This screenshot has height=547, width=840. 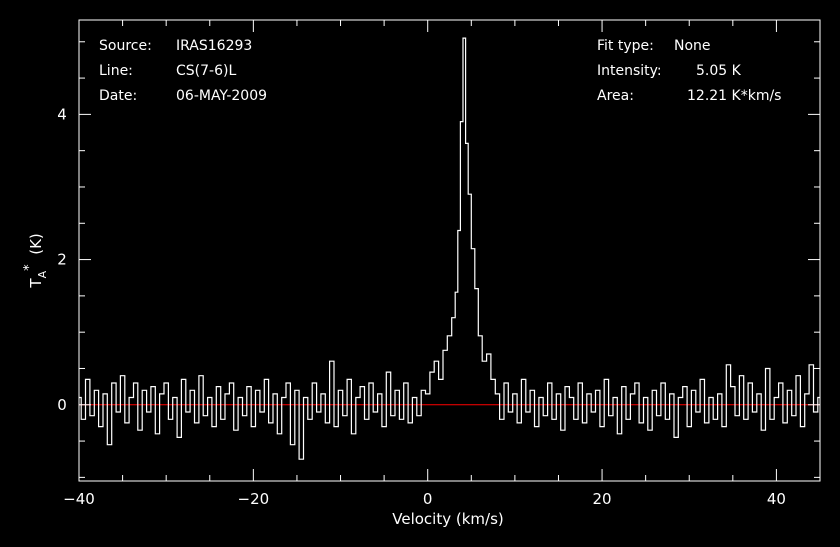 What do you see at coordinates (719, 71) in the screenshot?
I see `info-intensity-value: 5.05 K` at bounding box center [719, 71].